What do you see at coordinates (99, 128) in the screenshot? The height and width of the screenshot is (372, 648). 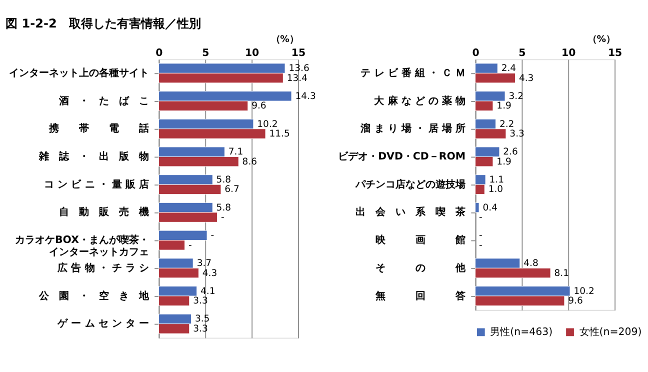 I see `y-tick-label: 携 帯 電 話` at bounding box center [99, 128].